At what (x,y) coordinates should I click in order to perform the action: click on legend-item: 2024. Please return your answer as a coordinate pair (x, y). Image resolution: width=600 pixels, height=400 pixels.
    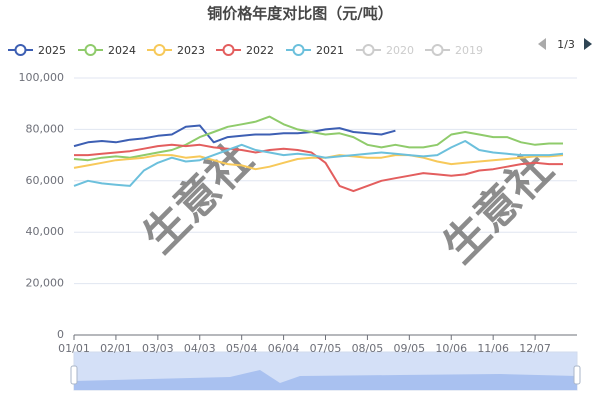
    Looking at the image, I should click on (107, 50).